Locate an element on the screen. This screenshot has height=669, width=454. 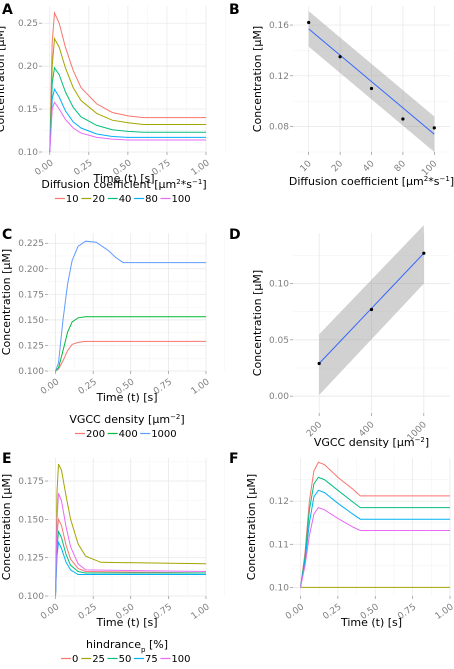
x-tick-label: 0.25 is located at coordinates (83, 168).